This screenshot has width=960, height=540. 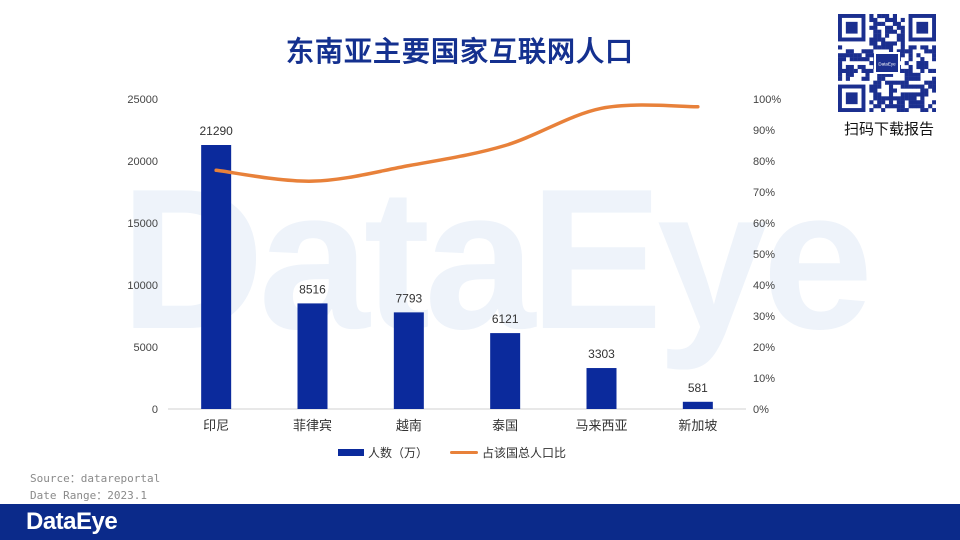 What do you see at coordinates (142, 224) in the screenshot?
I see `y-left-tick-label: 15000` at bounding box center [142, 224].